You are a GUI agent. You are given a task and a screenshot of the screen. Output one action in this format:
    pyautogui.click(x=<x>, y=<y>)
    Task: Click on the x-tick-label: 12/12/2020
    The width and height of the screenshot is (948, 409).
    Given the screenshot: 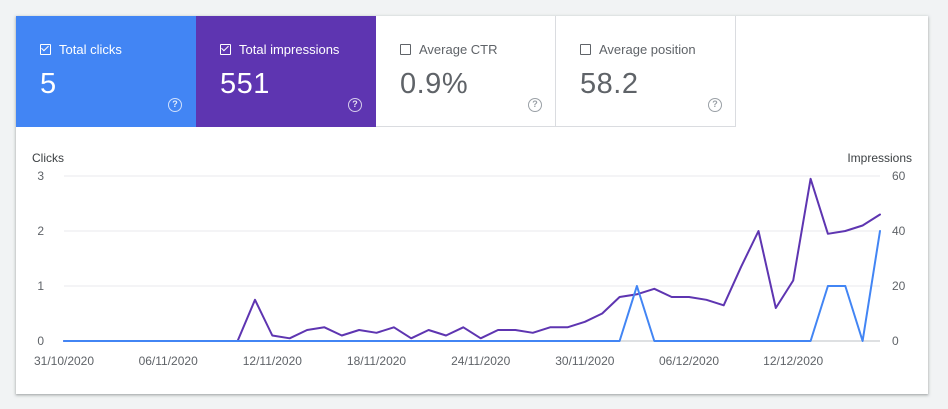 What is the action you would take?
    pyautogui.click(x=793, y=361)
    